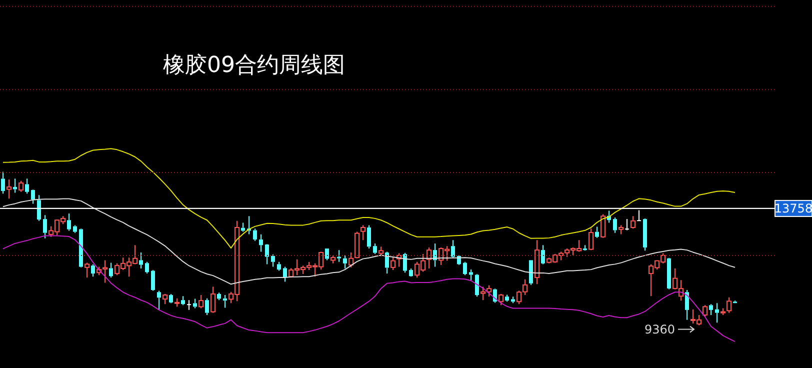  Describe the element at coordinates (793, 208) in the screenshot. I see `text: 13758` at that location.